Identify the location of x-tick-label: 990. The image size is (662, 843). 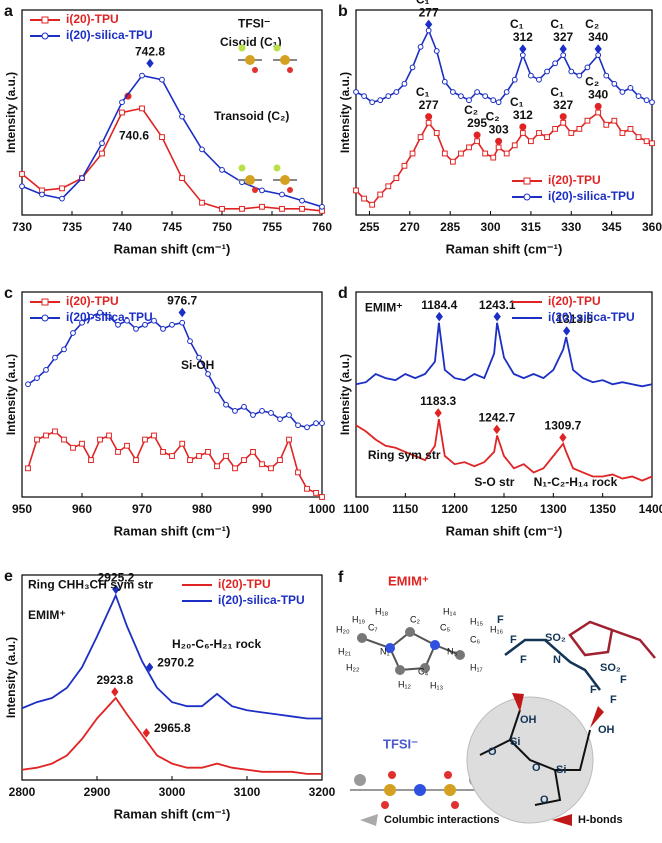
(262, 509).